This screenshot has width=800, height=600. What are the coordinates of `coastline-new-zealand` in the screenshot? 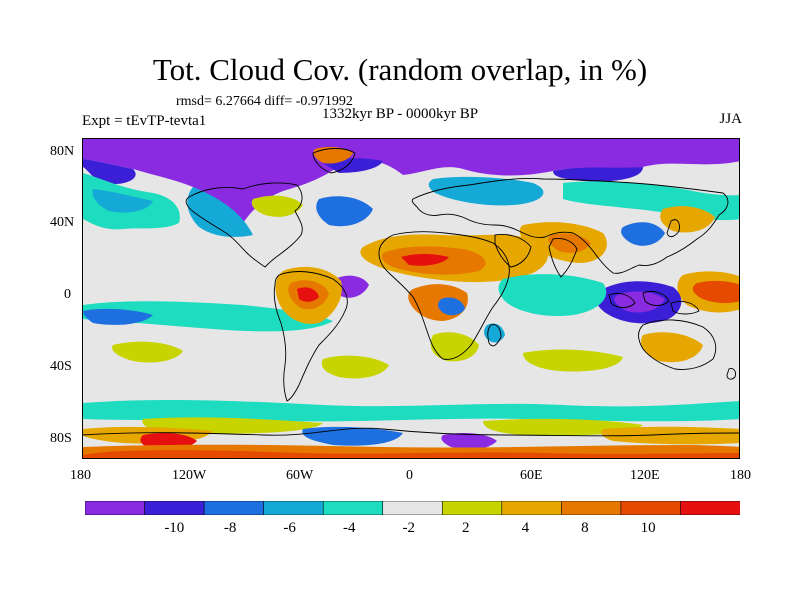 It's located at (731, 374).